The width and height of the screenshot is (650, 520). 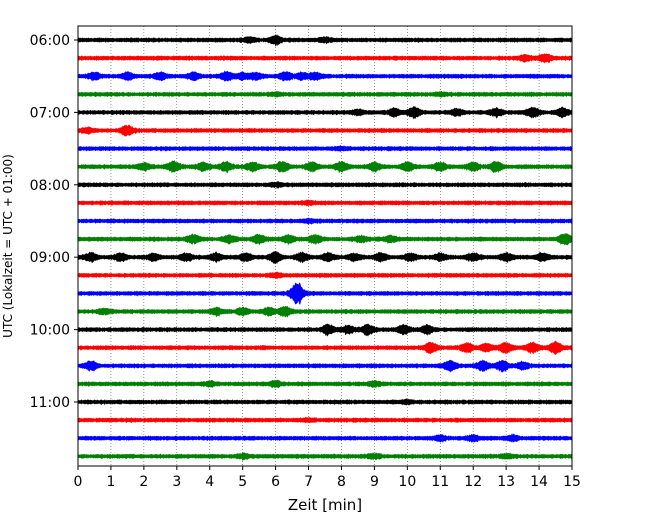 I want to click on x-tick-label: 15, so click(x=572, y=482).